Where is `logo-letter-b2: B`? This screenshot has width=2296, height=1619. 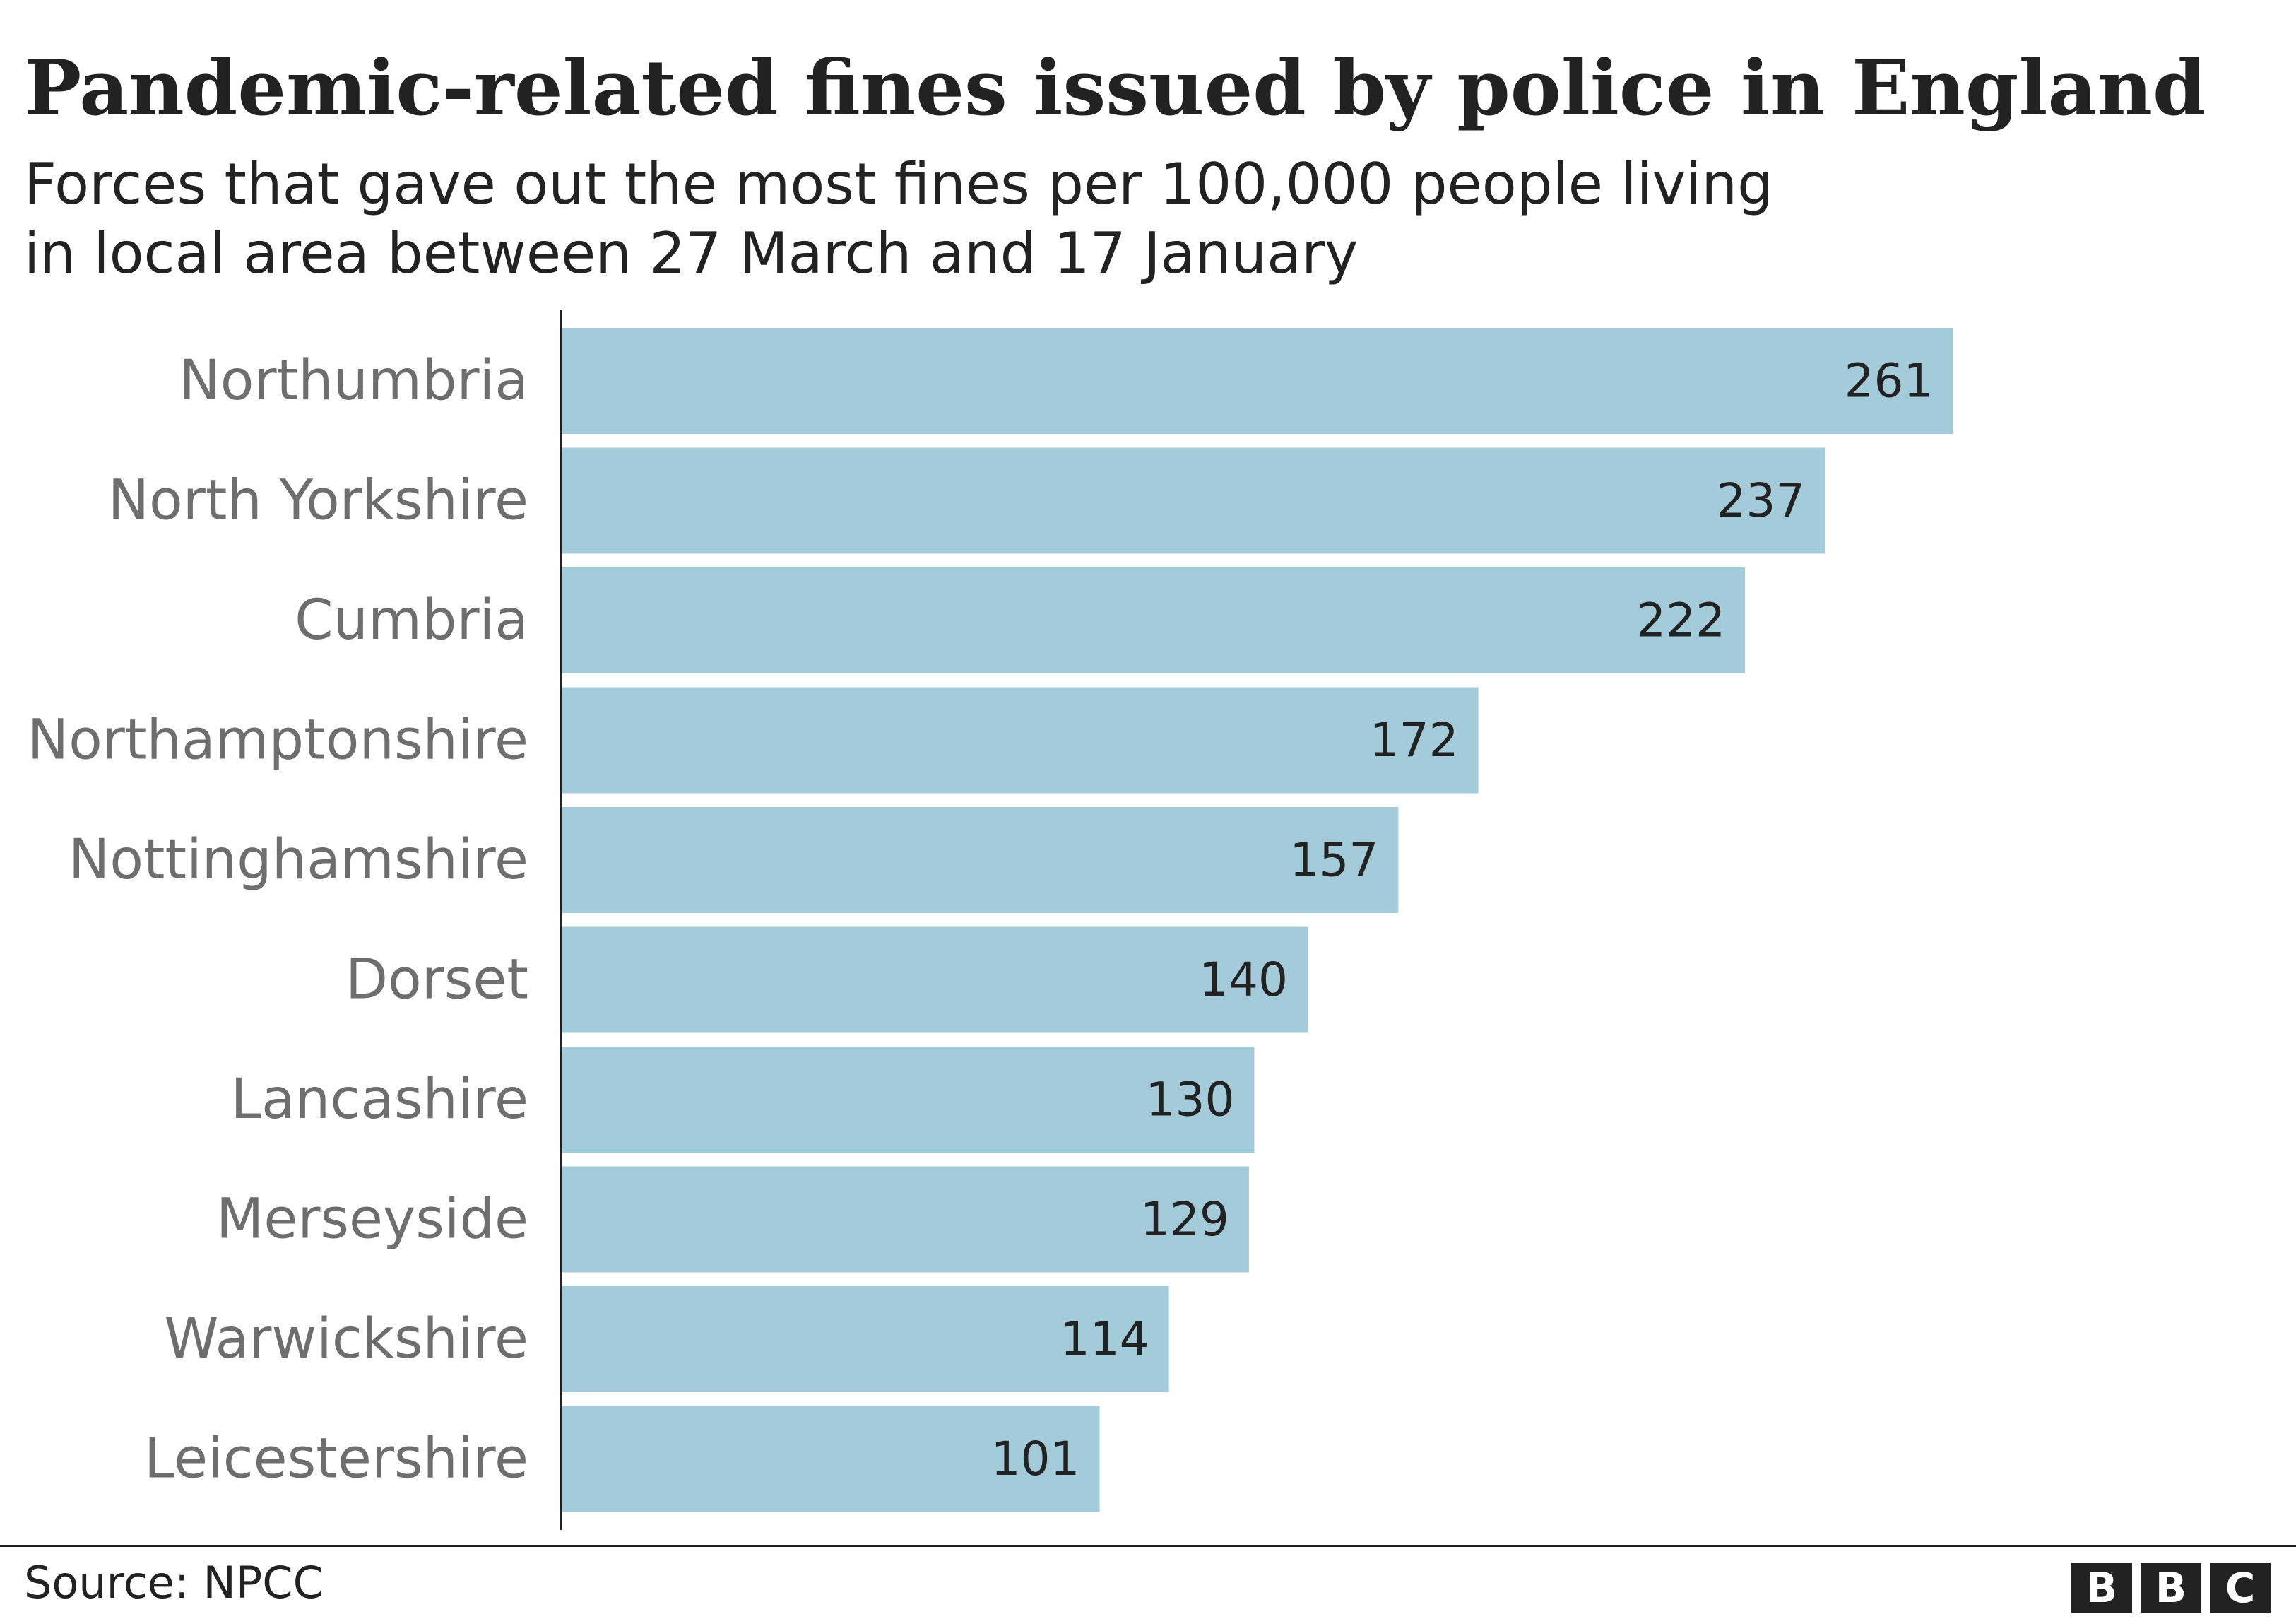 logo-letter-b2: B is located at coordinates (2171, 1588).